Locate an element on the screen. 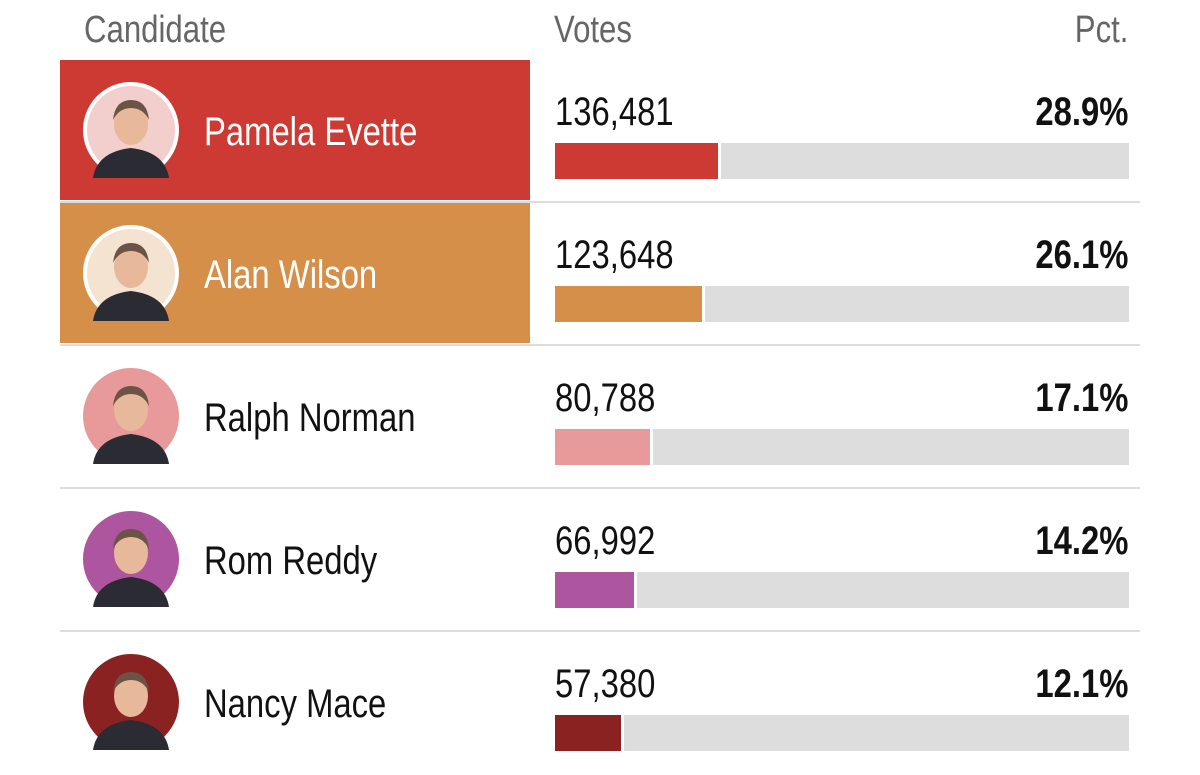 Image resolution: width=1200 pixels, height=775 pixels. candidate-name: Ralph Norman is located at coordinates (333, 418).